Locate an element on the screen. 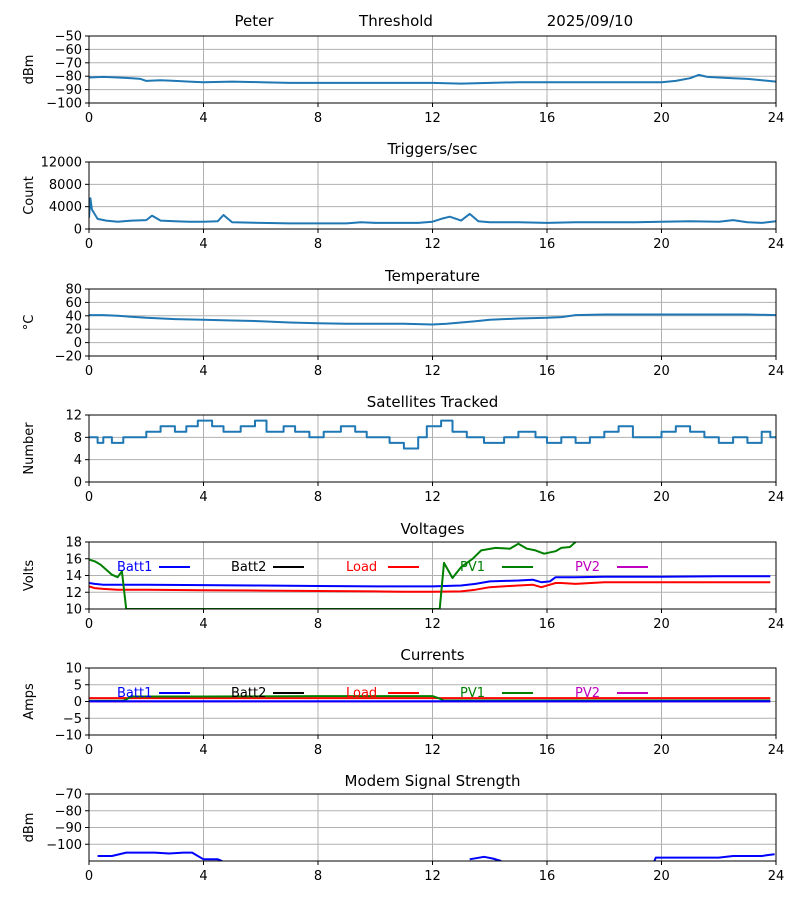 The width and height of the screenshot is (800, 900). chart-title: Currents is located at coordinates (432, 655).